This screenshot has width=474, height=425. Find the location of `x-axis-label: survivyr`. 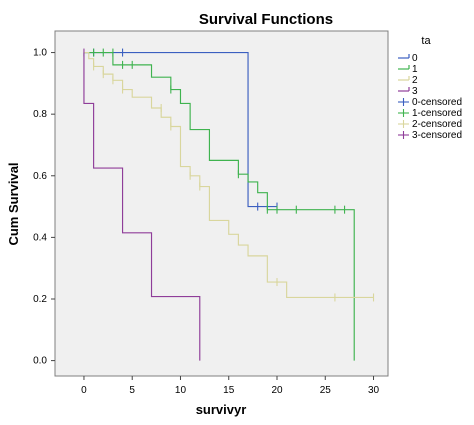

x-axis-label: survivyr is located at coordinates (221, 409).